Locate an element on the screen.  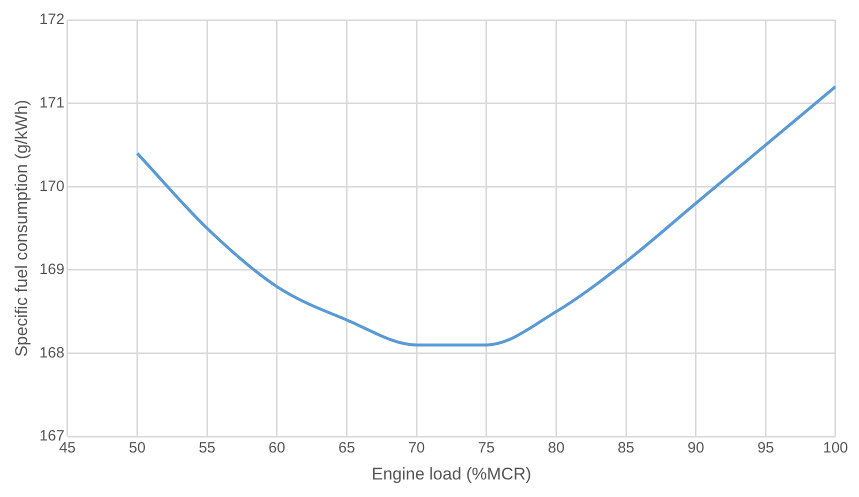
x-tick-label: 95 is located at coordinates (765, 448).